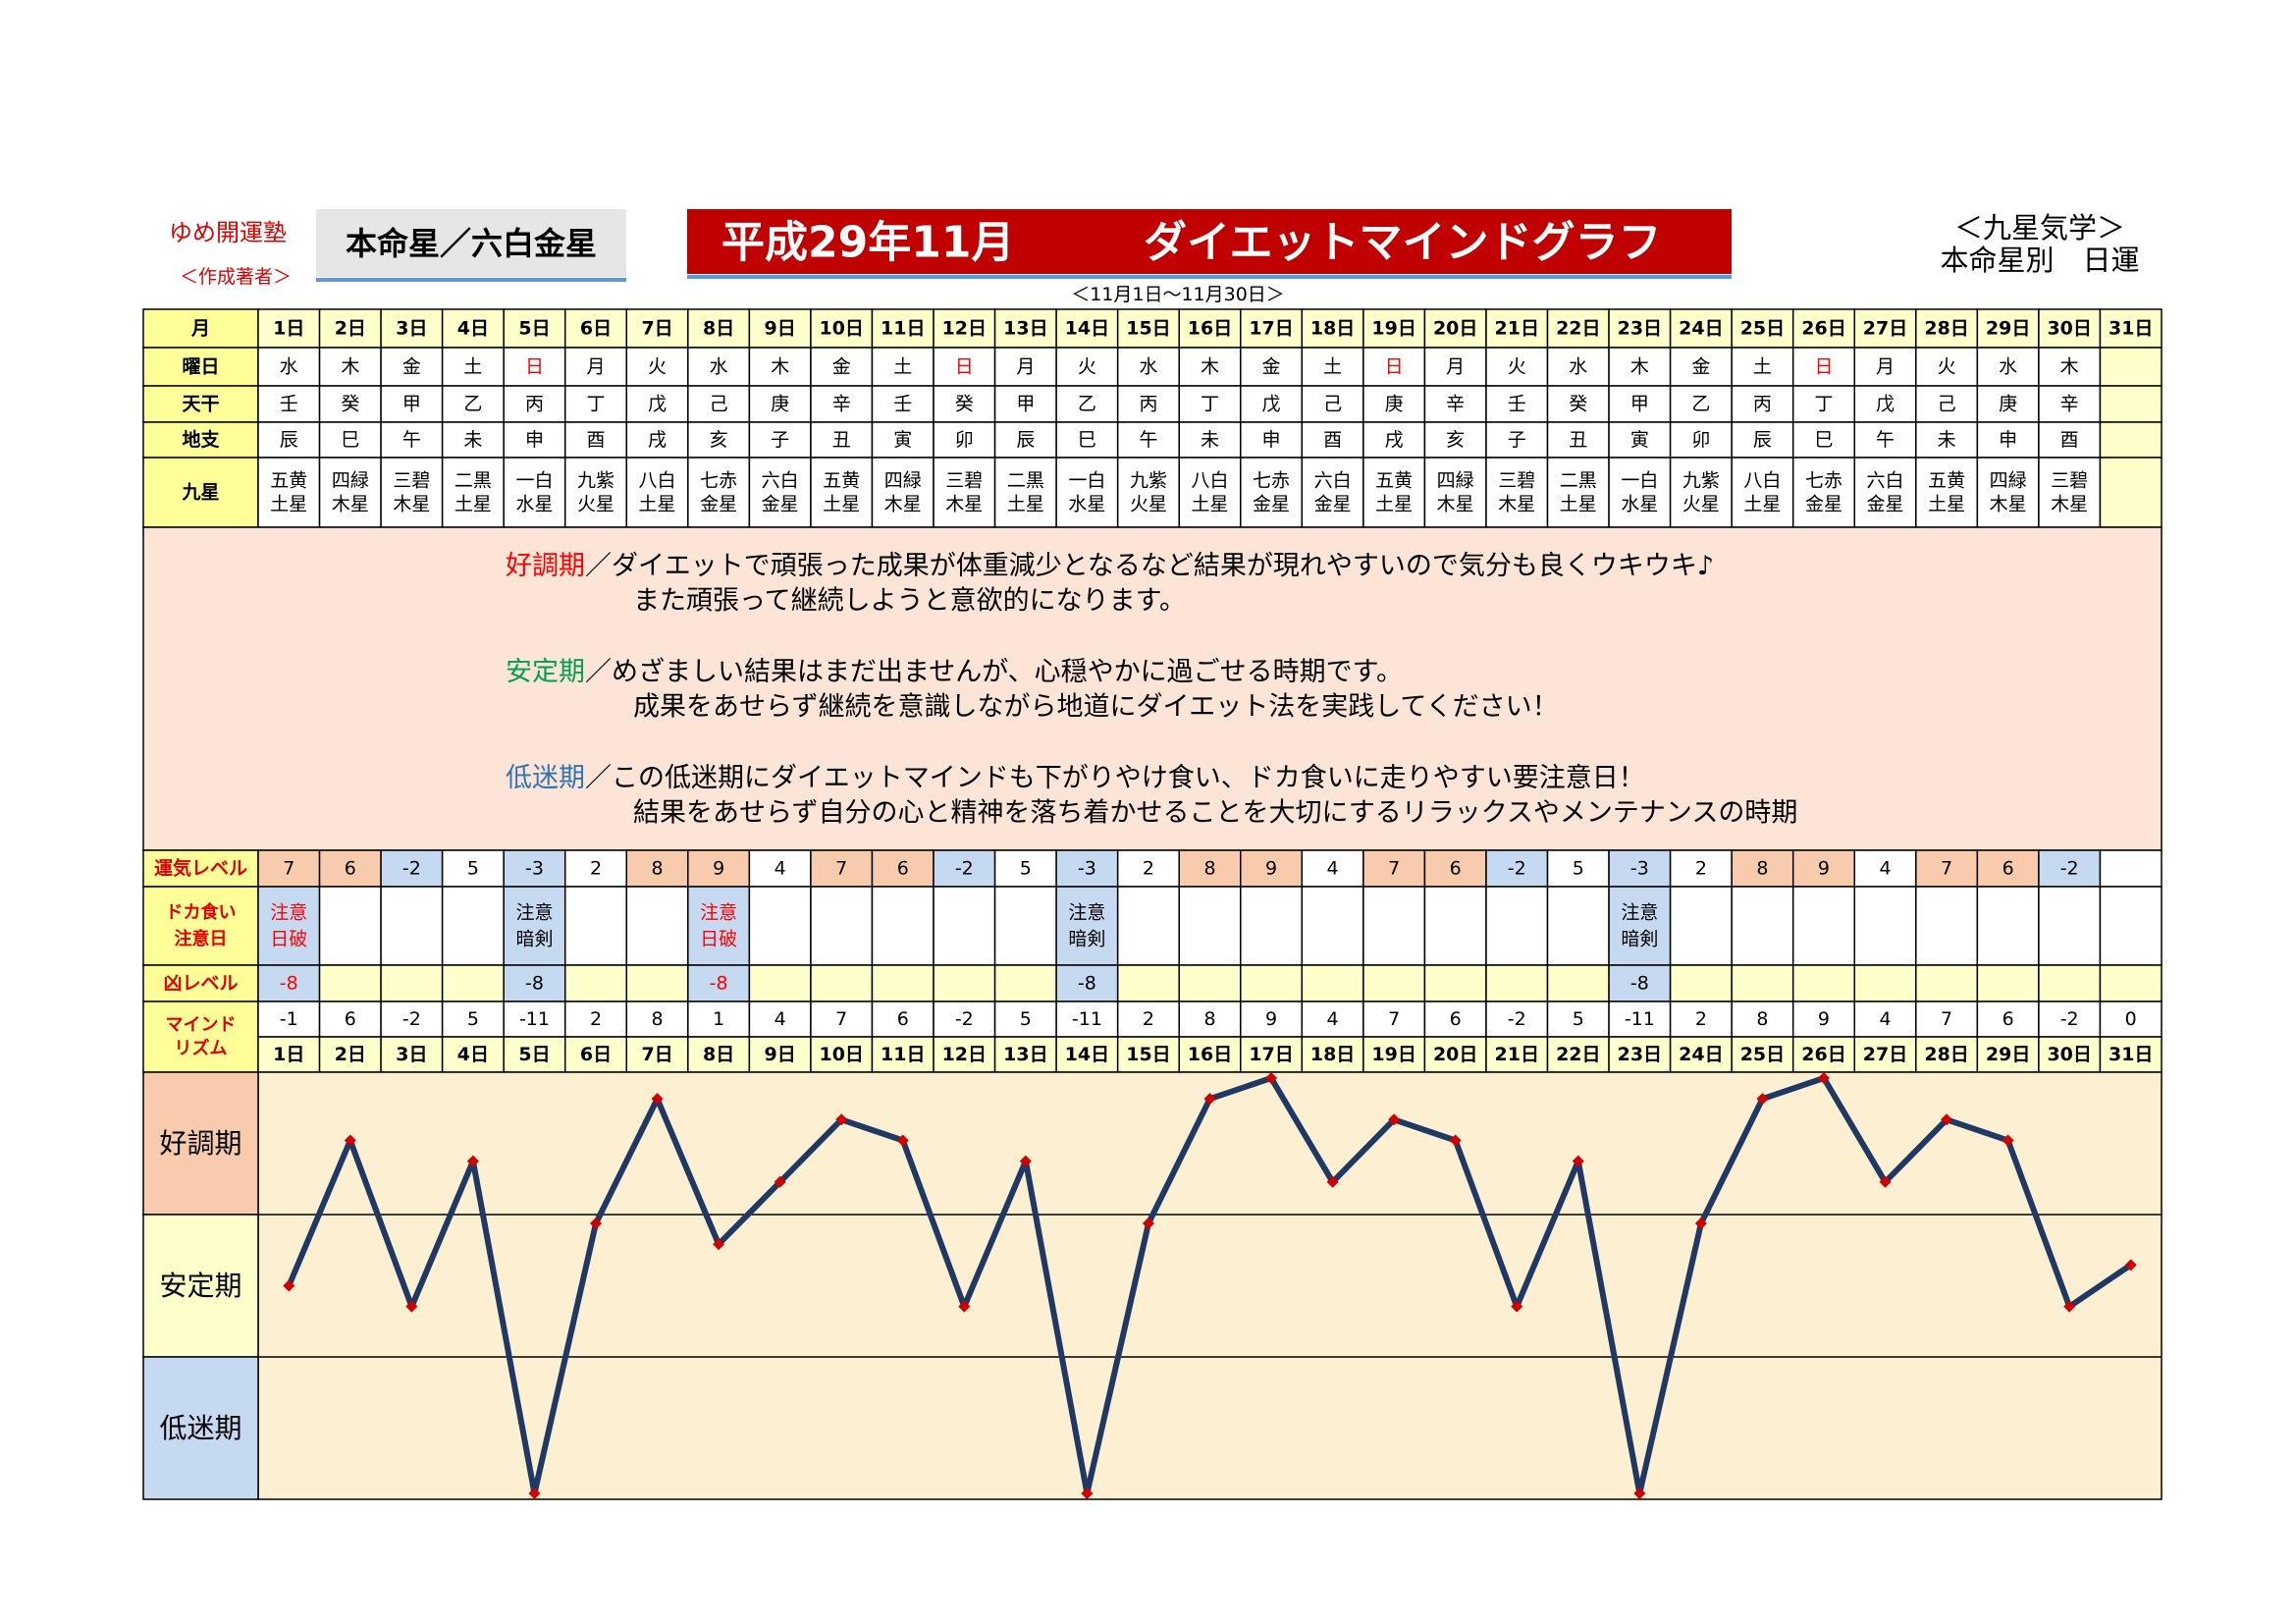  Describe the element at coordinates (534, 938) in the screenshot. I see `cell-text: 暗剣` at that location.